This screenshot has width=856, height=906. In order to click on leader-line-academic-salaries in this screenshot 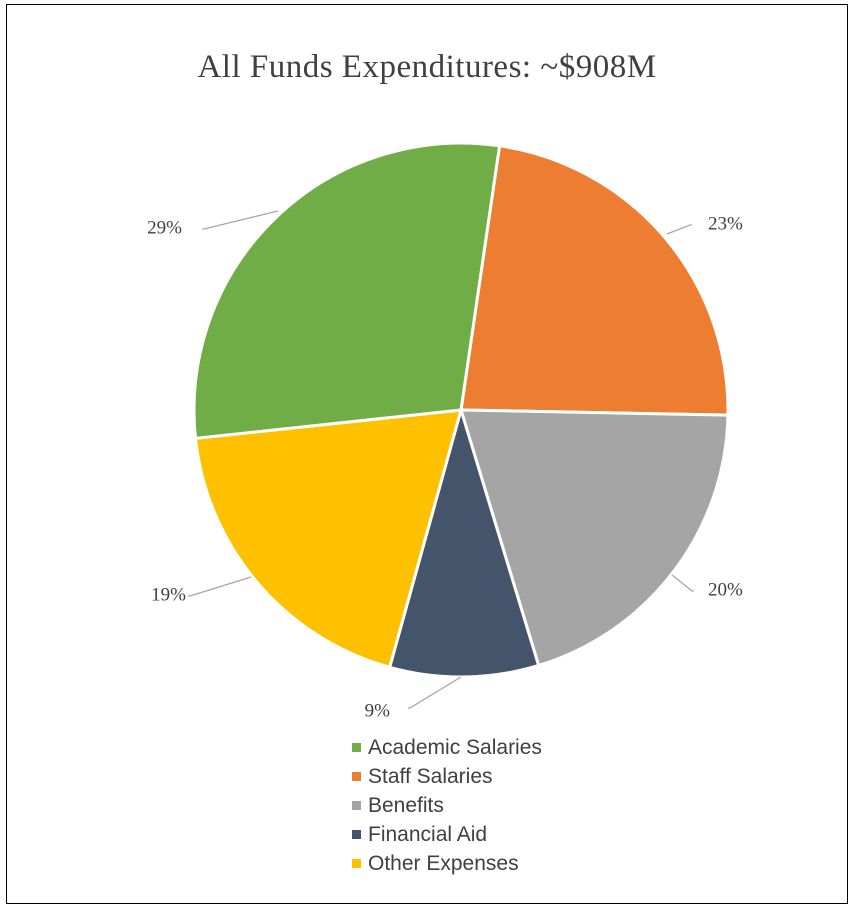, I will do `click(240, 220)`.